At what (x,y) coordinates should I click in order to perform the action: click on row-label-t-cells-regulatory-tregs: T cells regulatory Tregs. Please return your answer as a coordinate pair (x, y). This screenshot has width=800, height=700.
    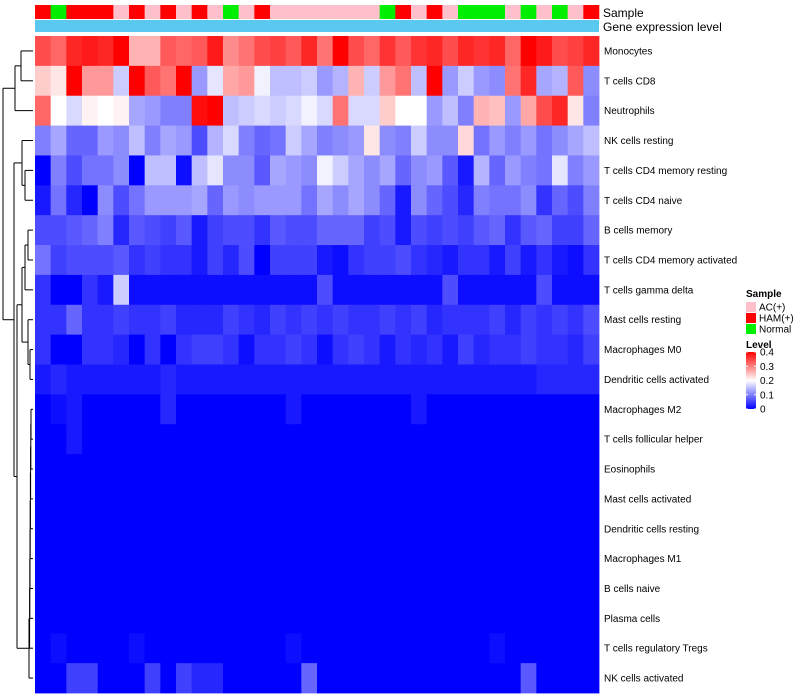
    Looking at the image, I should click on (656, 649).